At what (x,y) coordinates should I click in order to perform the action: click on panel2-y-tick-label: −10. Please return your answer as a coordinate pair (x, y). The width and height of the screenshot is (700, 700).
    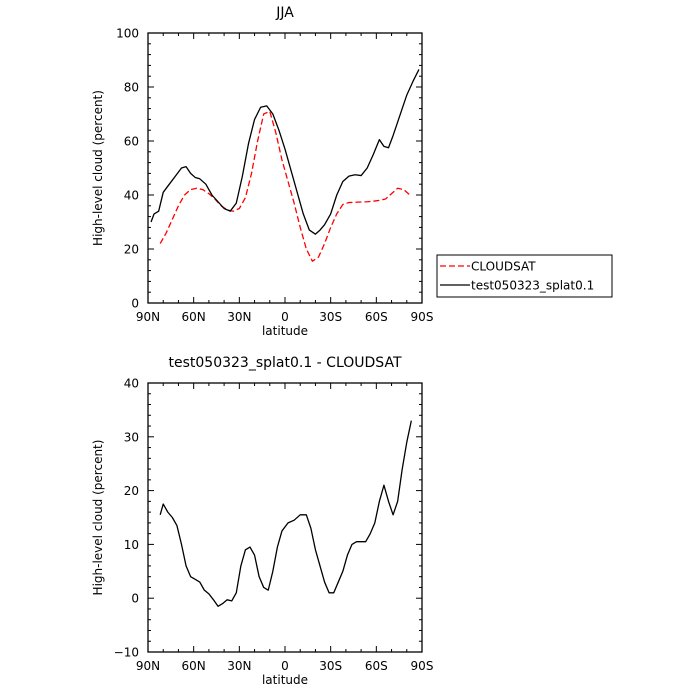
    Looking at the image, I should click on (126, 653).